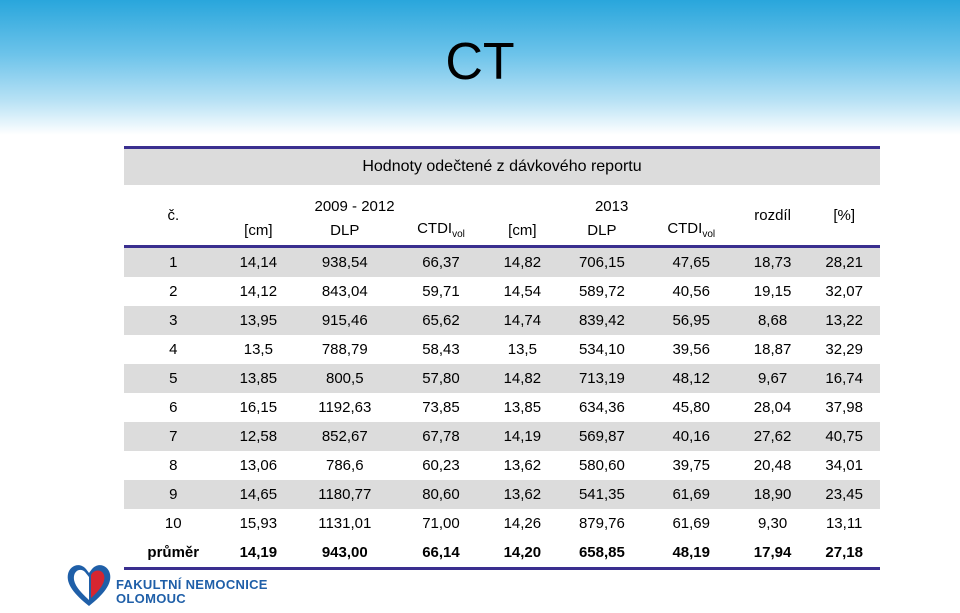 Image resolution: width=960 pixels, height=613 pixels. What do you see at coordinates (354, 206) in the screenshot?
I see `period-header-1: 2009 - 2012` at bounding box center [354, 206].